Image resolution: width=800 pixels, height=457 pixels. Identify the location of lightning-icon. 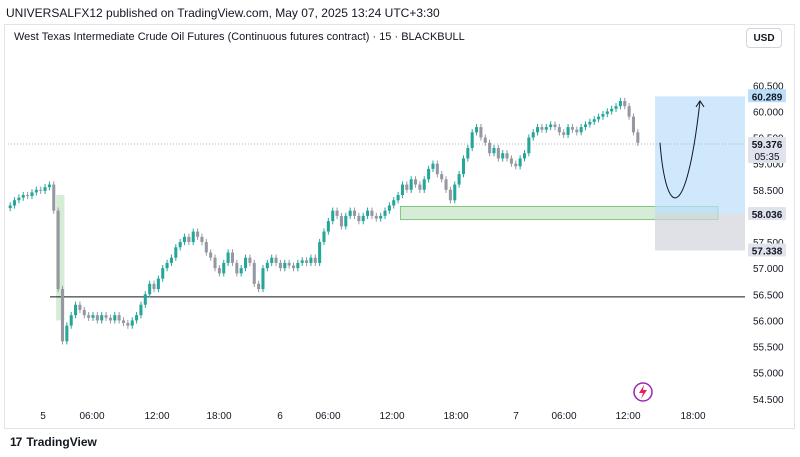
(643, 392).